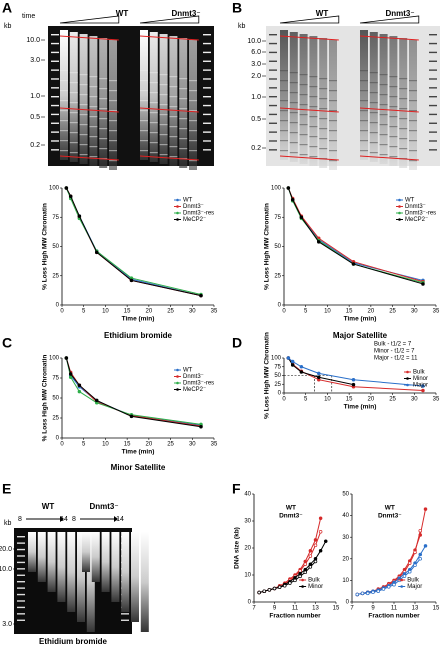 Image resolution: width=448 pixels, height=654 pixels. I want to click on x-tick-label: 10, so click(105, 445).